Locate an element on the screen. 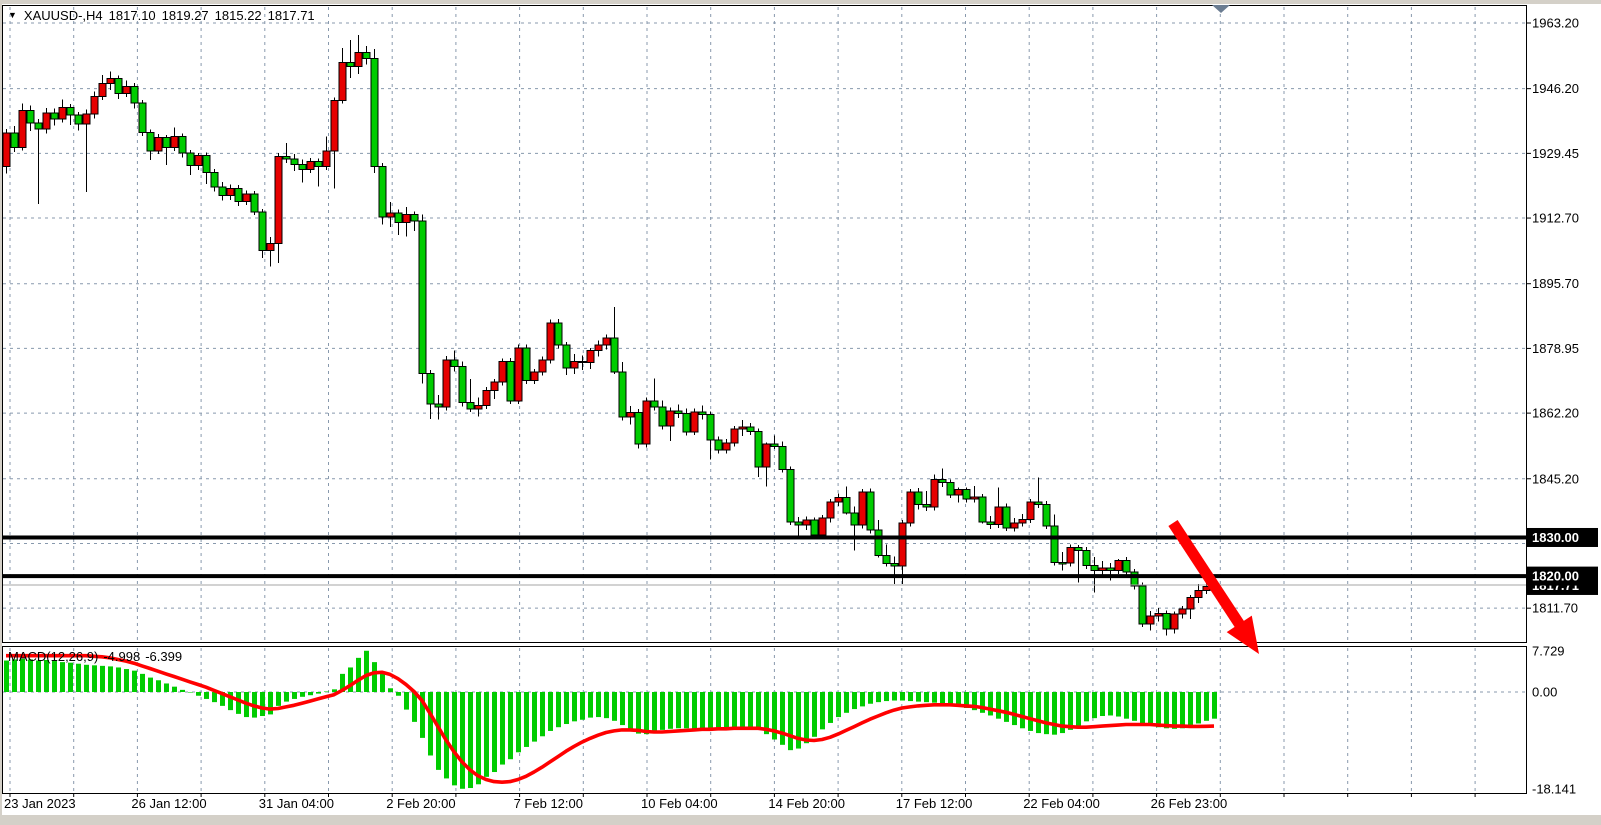 This screenshot has height=825, width=1601. trend-arrow-head is located at coordinates (1242, 634).